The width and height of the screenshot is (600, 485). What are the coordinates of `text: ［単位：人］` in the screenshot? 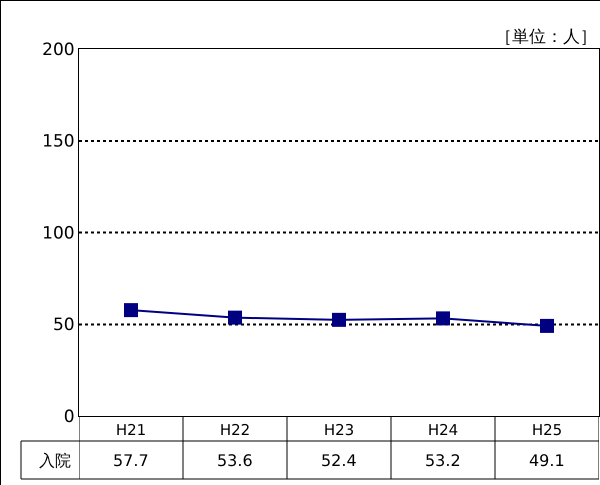 It's located at (546, 37).